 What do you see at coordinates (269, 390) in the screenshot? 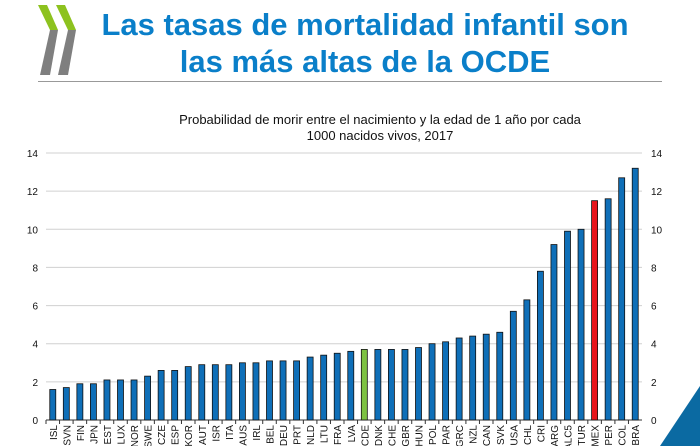
I see `bar-bel` at bounding box center [269, 390].